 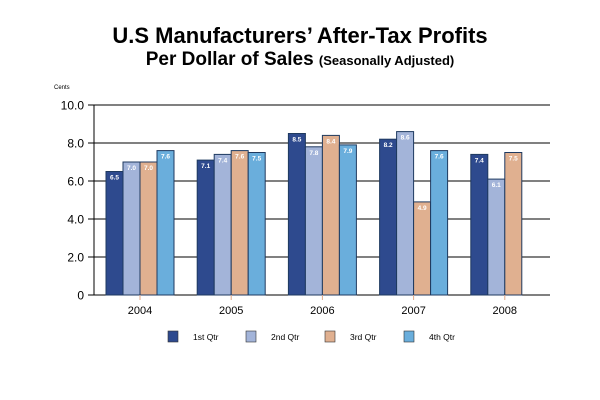 What do you see at coordinates (330, 141) in the screenshot?
I see `bar-value-label: 8.4` at bounding box center [330, 141].